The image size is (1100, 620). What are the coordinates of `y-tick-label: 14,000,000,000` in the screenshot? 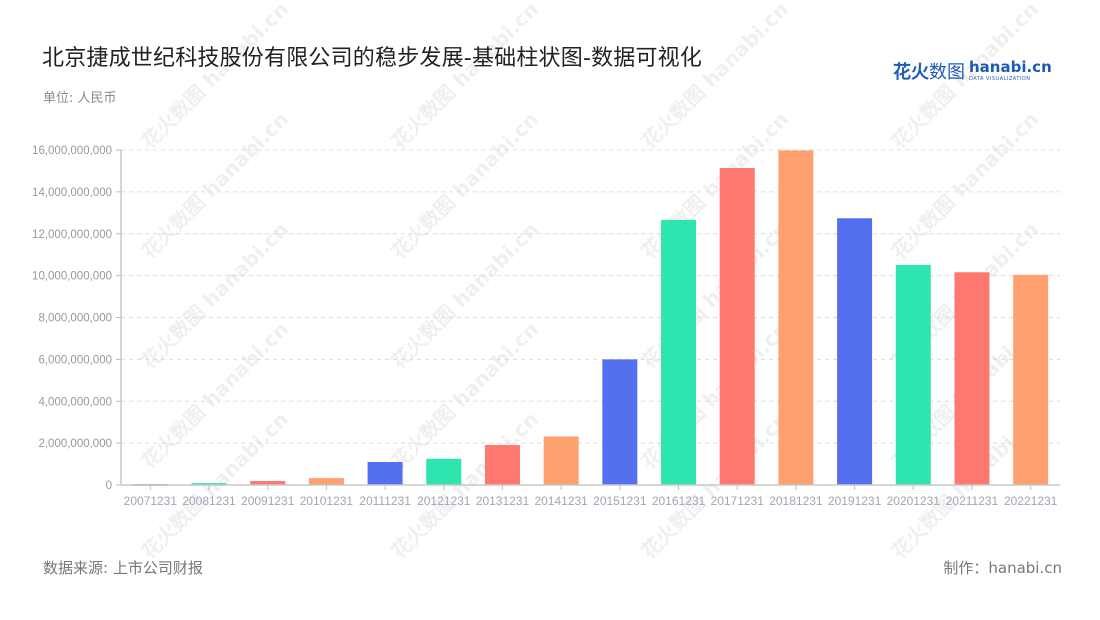 It's located at (72, 193).